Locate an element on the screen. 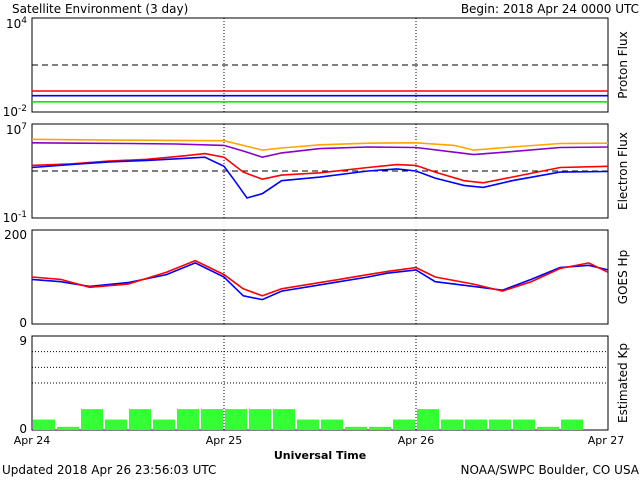 The image size is (640, 480). x-tick-apr-26: Apr 26 is located at coordinates (416, 440).